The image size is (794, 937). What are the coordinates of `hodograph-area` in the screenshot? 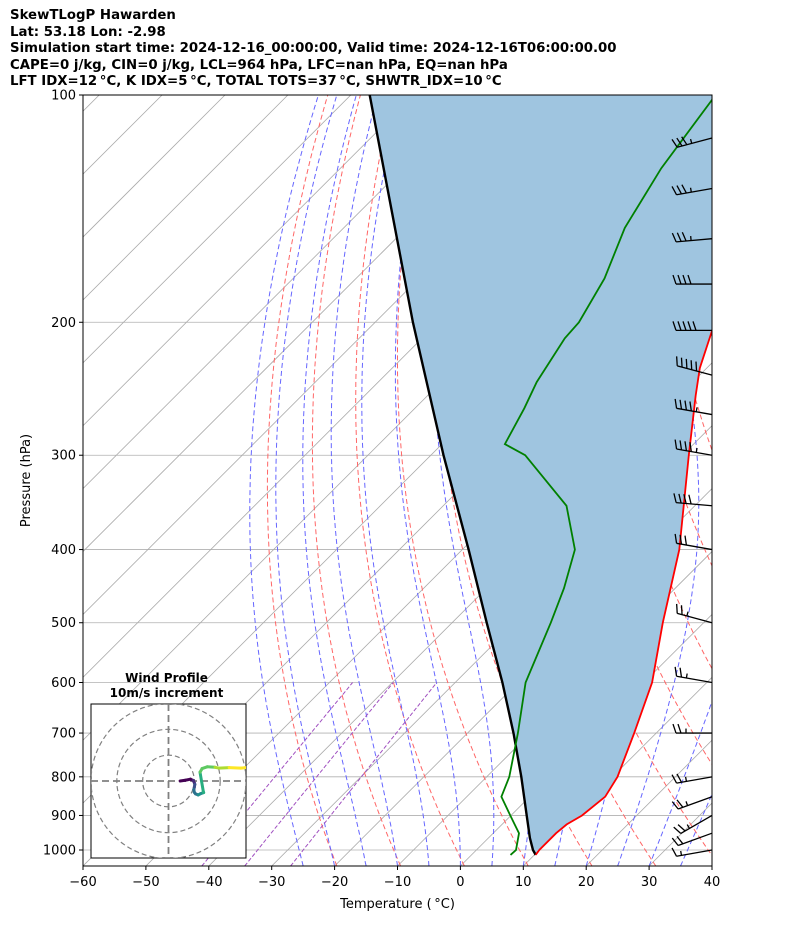 It's located at (168, 781).